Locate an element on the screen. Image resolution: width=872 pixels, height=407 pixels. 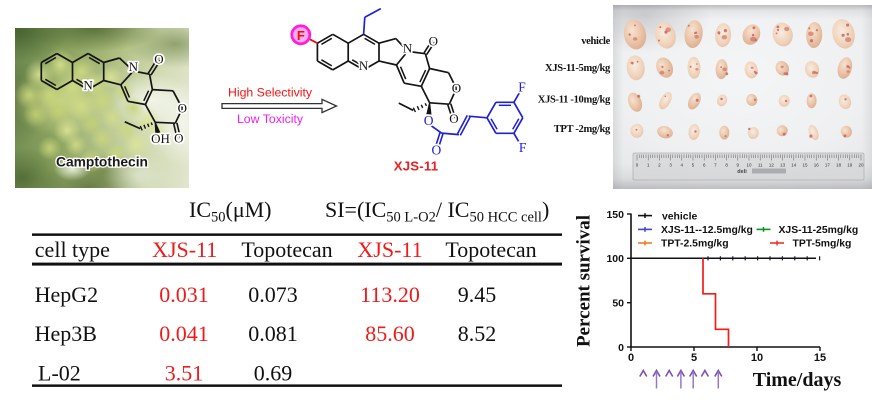
svg-text: 113.20 is located at coordinates (390, 294).